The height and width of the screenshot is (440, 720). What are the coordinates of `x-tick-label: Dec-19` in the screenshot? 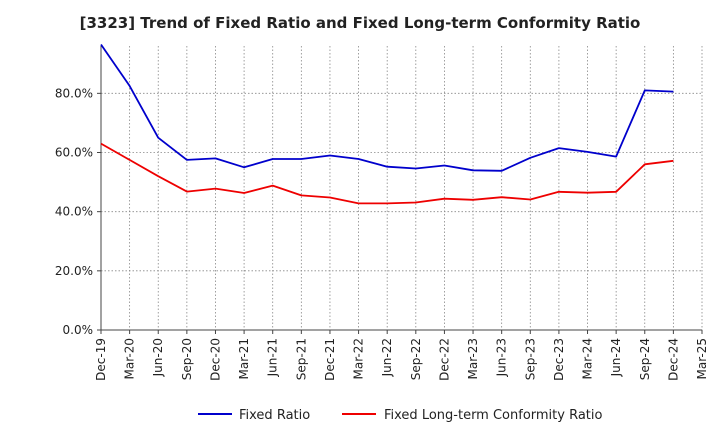 It's located at (101, 359).